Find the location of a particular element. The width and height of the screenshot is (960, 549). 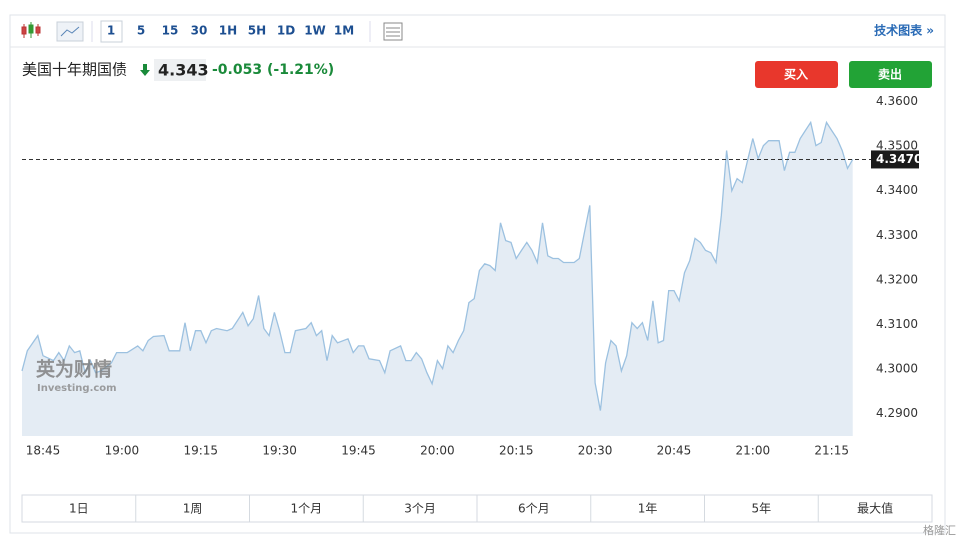

x-tick-label: 19:30 is located at coordinates (279, 451).